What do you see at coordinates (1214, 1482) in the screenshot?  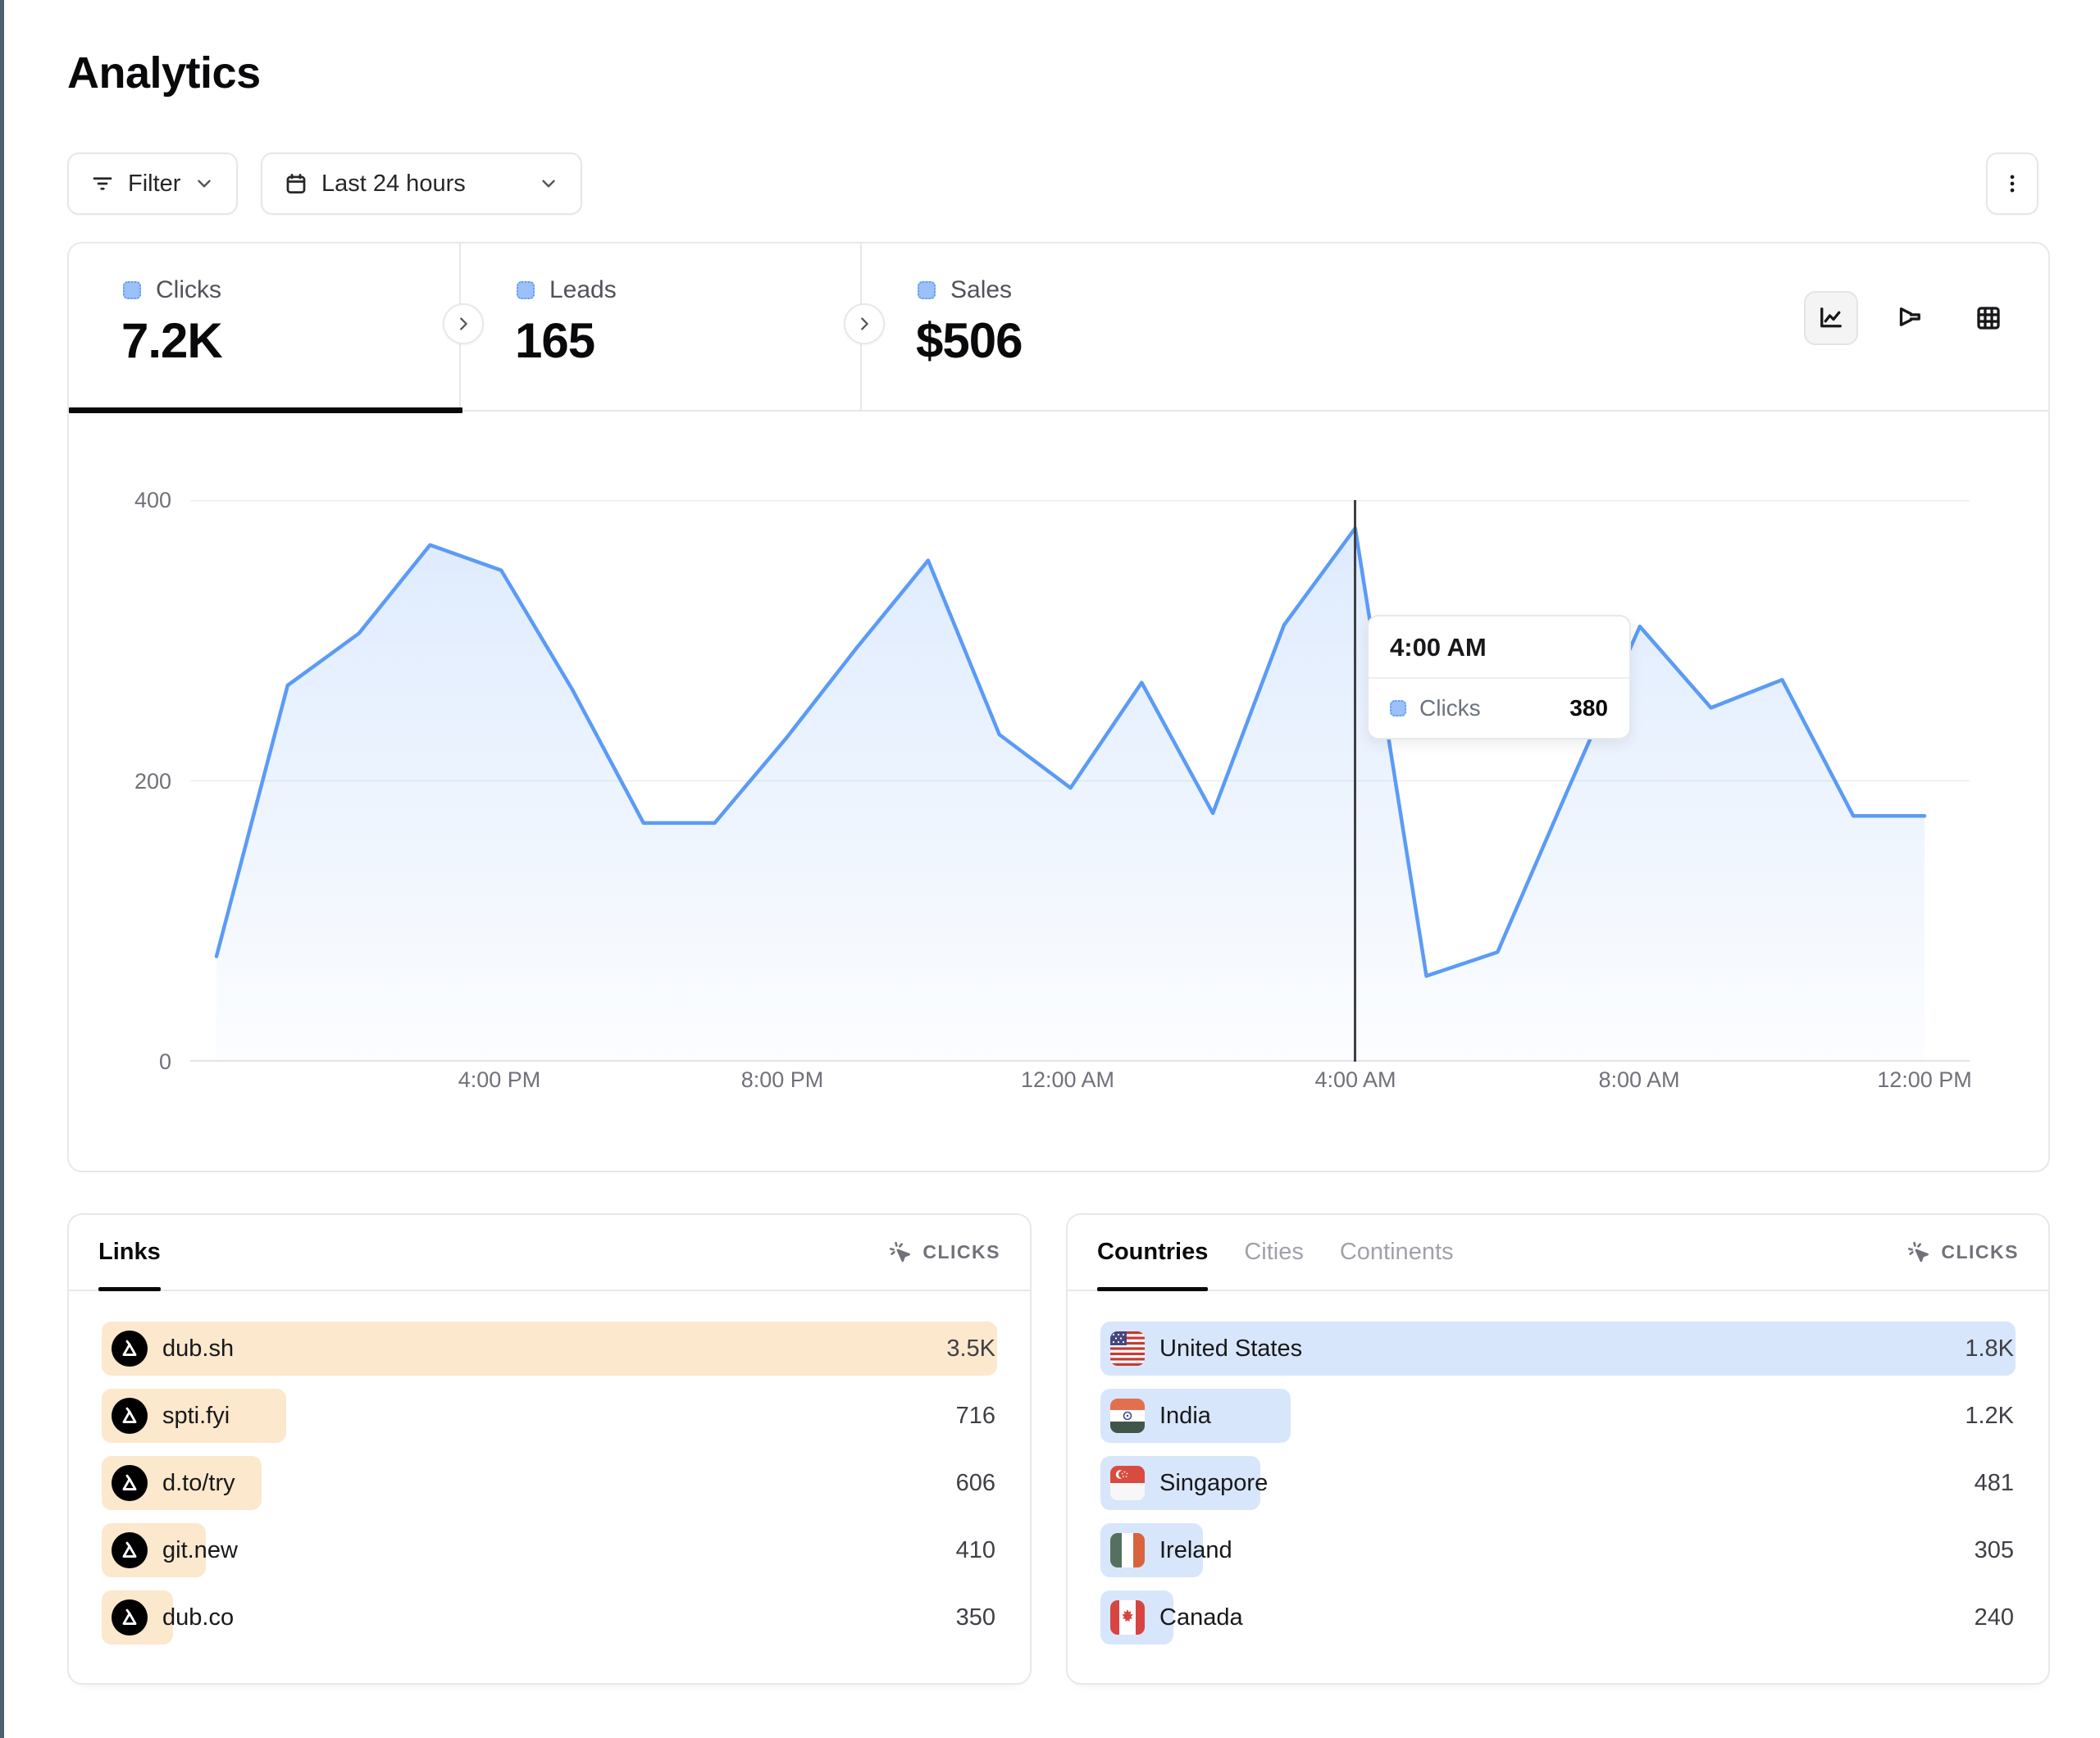 I see `row-label: Singapore` at bounding box center [1214, 1482].